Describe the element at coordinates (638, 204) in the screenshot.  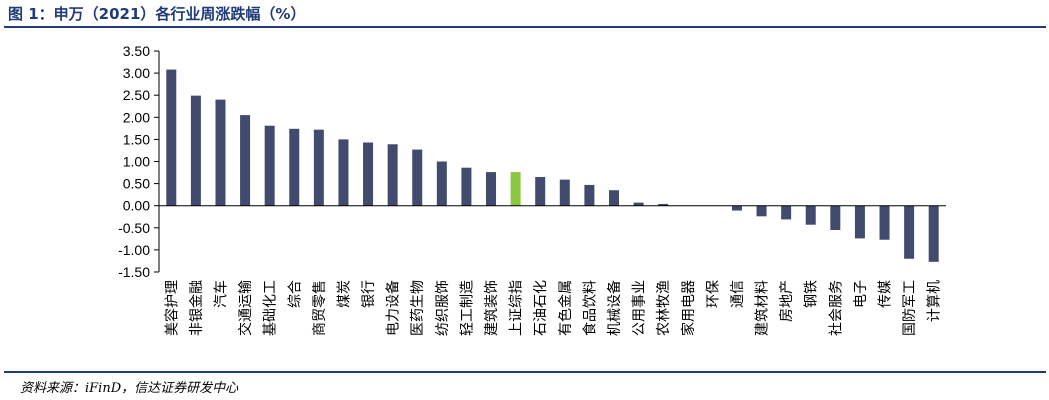
I see `bar-公用事业` at that location.